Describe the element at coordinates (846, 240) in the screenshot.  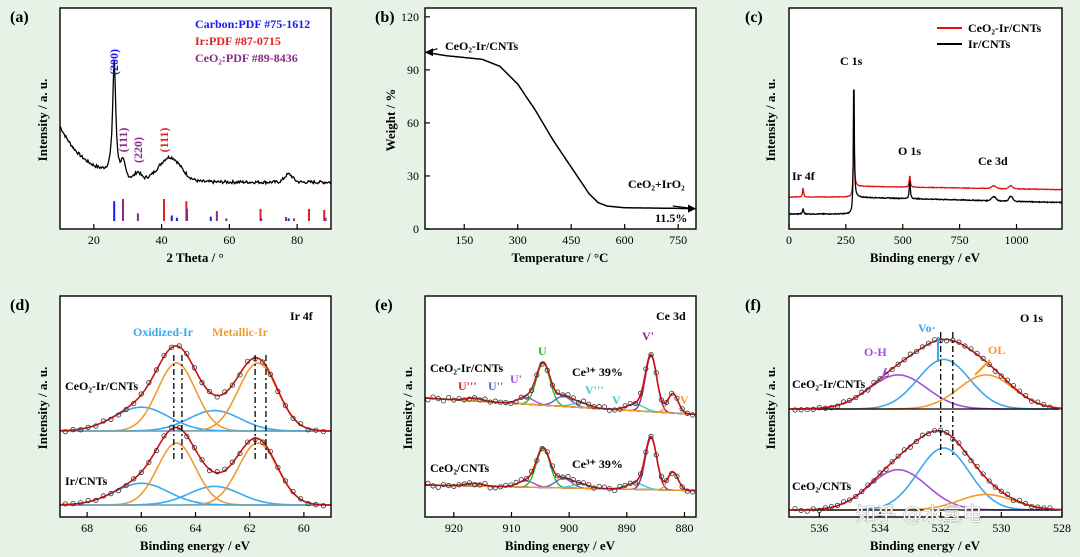
I see `c-xtick-label-1: 250` at that location.